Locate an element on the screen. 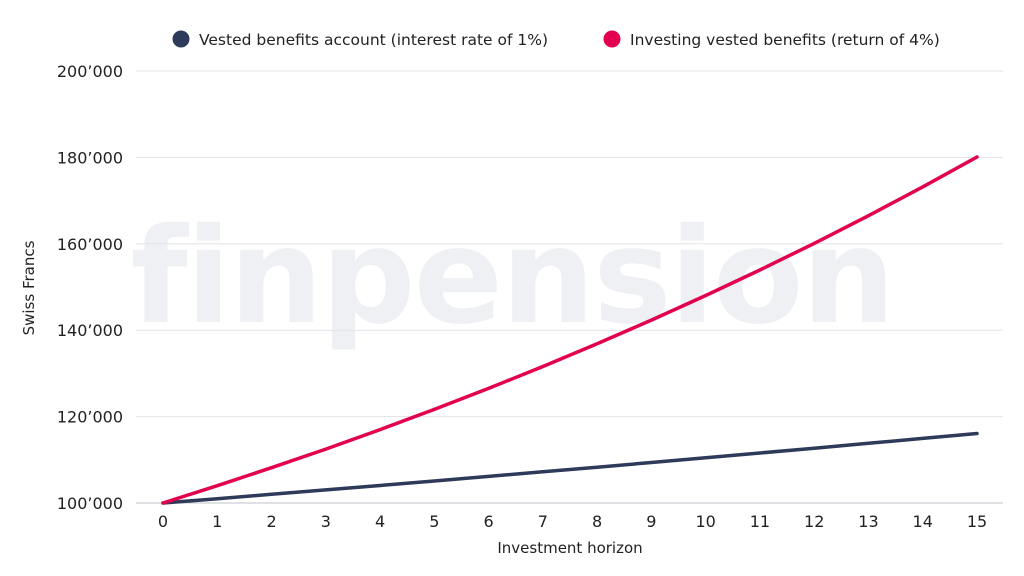  y-tick-label: 140’000 is located at coordinates (90, 330).